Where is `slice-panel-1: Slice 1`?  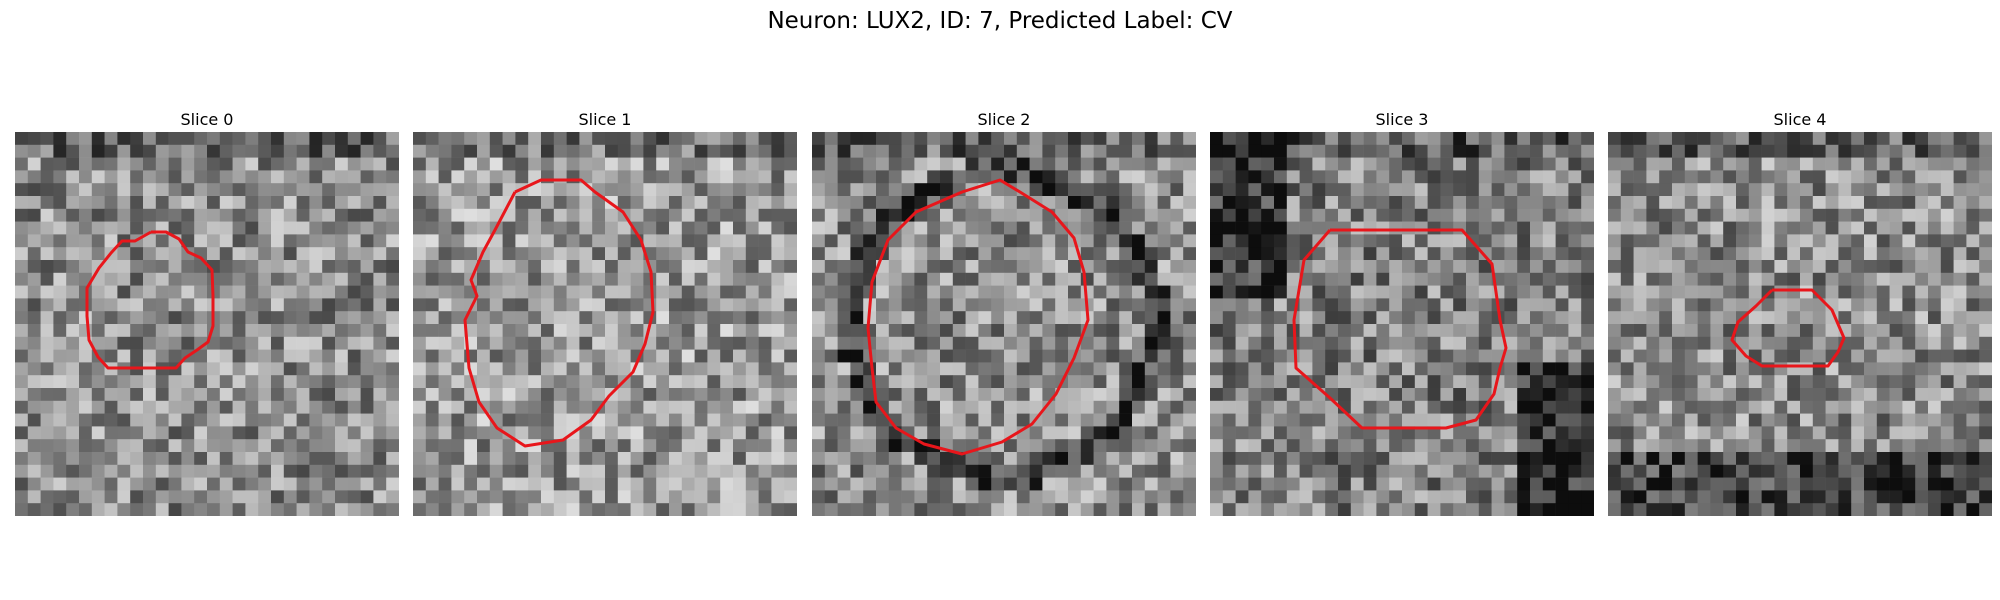
slice-panel-1: Slice 1 is located at coordinates (605, 312).